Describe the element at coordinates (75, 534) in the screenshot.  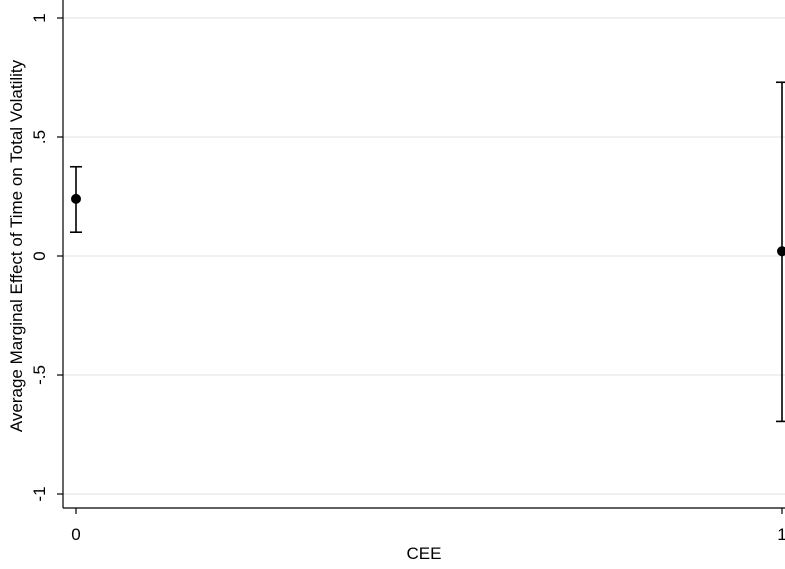
I see `x-tick-label-0: 0` at that location.